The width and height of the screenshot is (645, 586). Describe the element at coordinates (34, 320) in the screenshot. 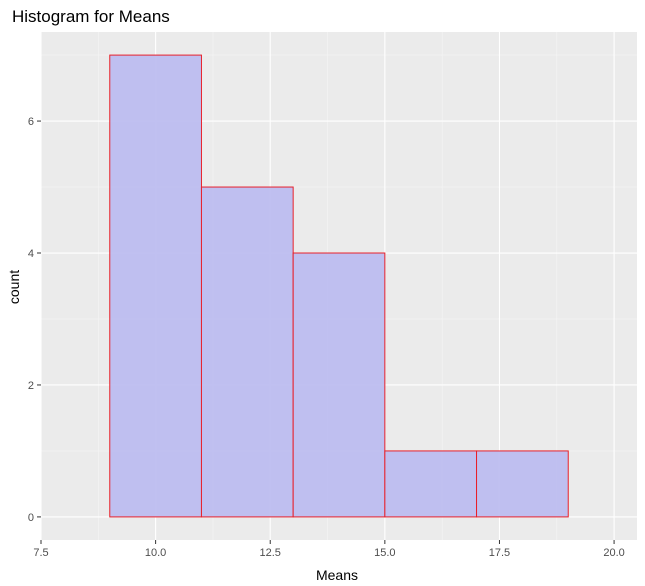

I see `y-axis: 0 2 4 6` at that location.